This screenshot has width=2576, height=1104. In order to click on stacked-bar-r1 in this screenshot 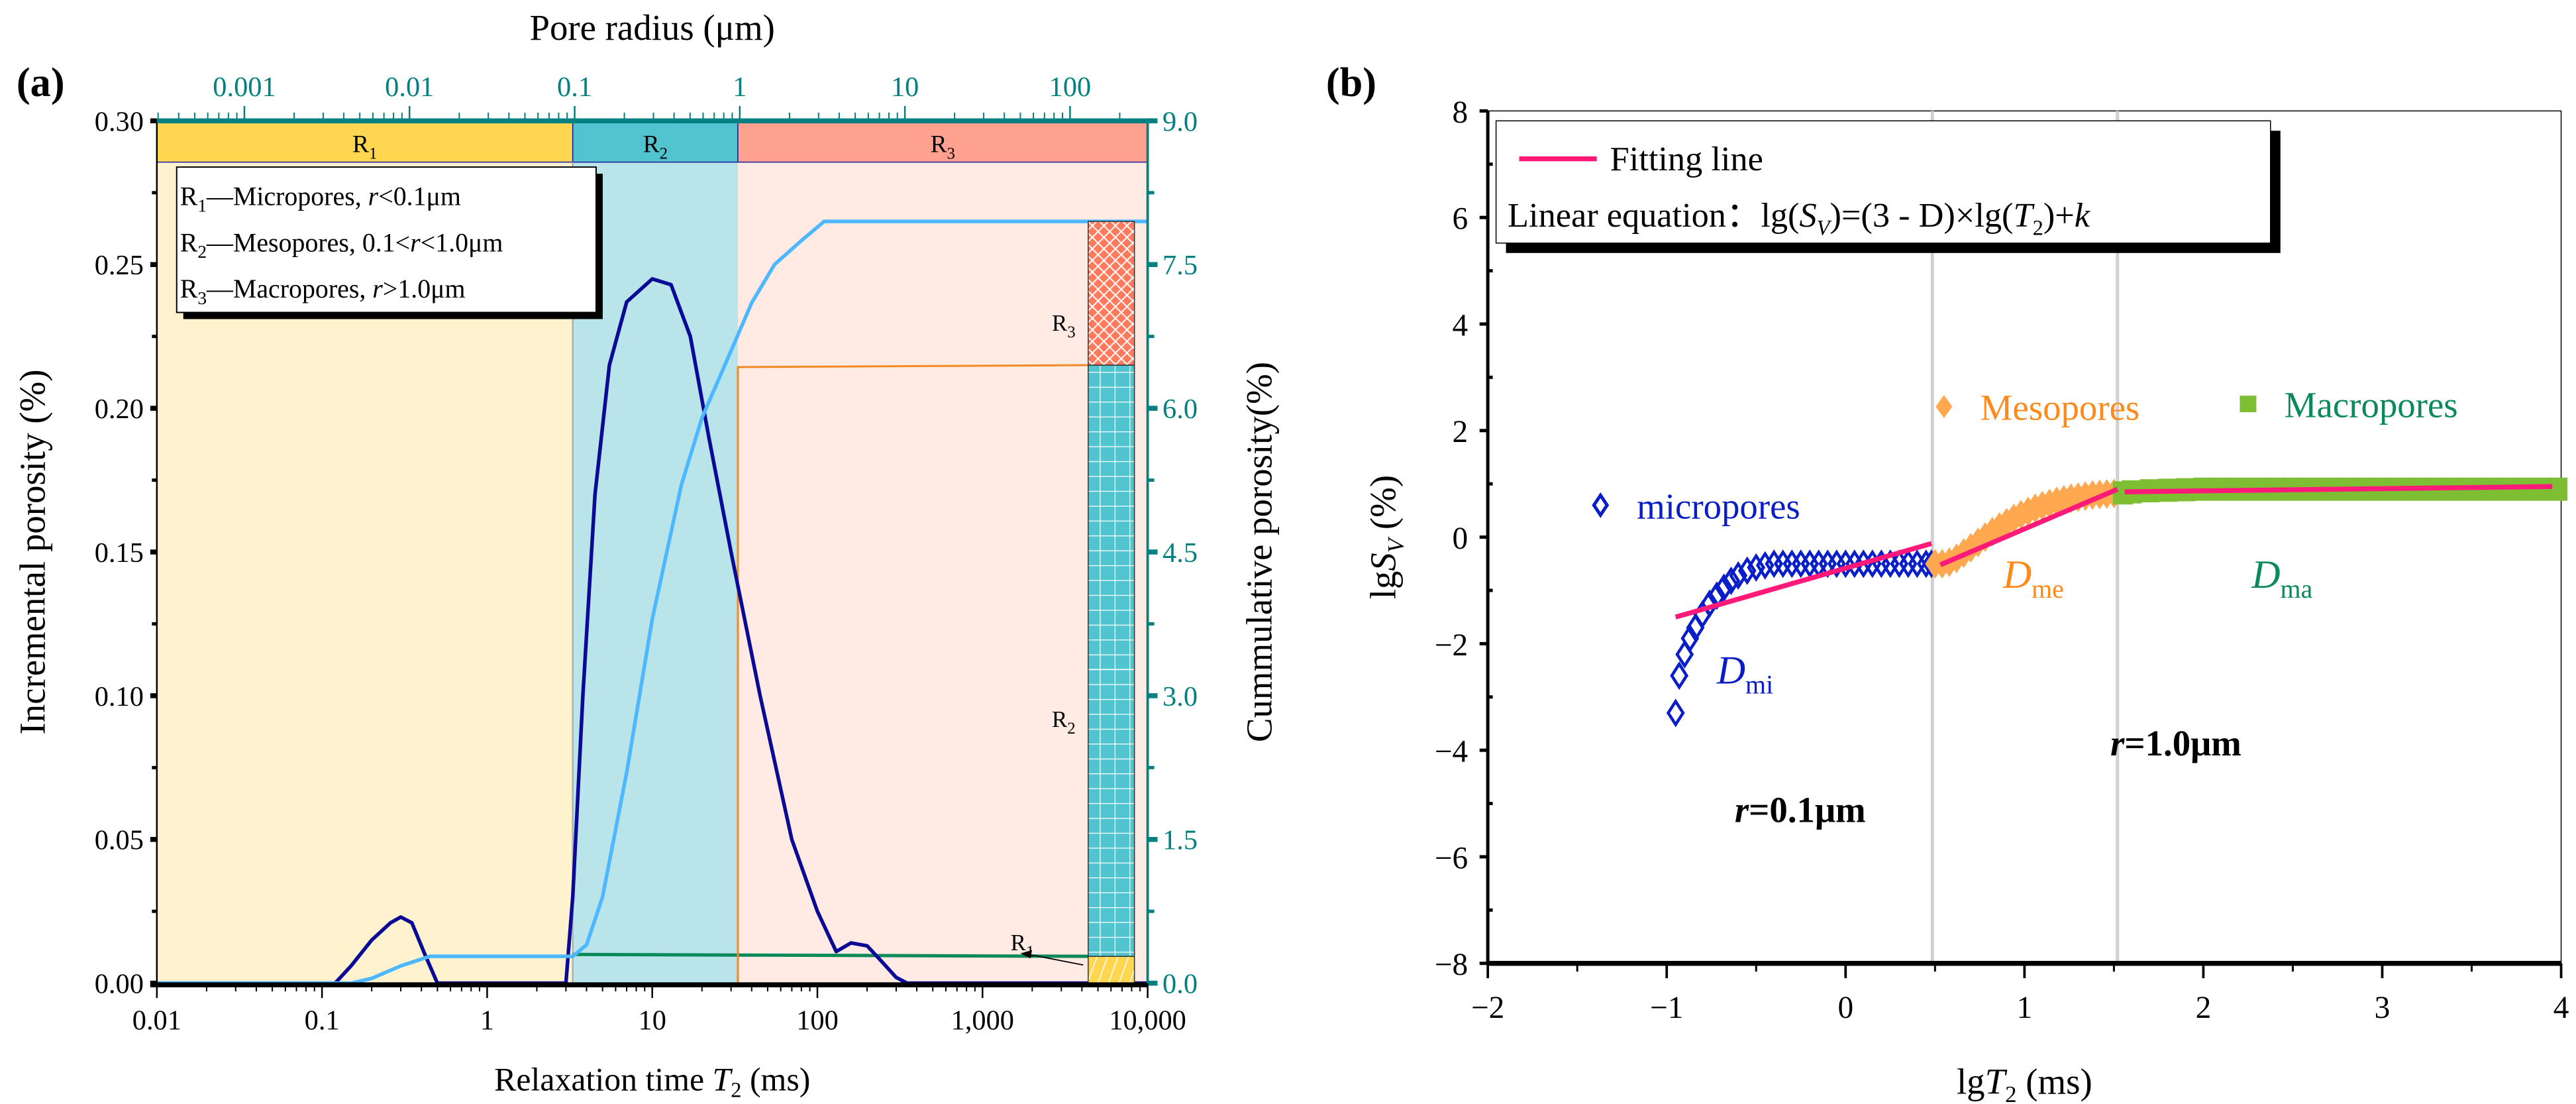, I will do `click(1111, 970)`.